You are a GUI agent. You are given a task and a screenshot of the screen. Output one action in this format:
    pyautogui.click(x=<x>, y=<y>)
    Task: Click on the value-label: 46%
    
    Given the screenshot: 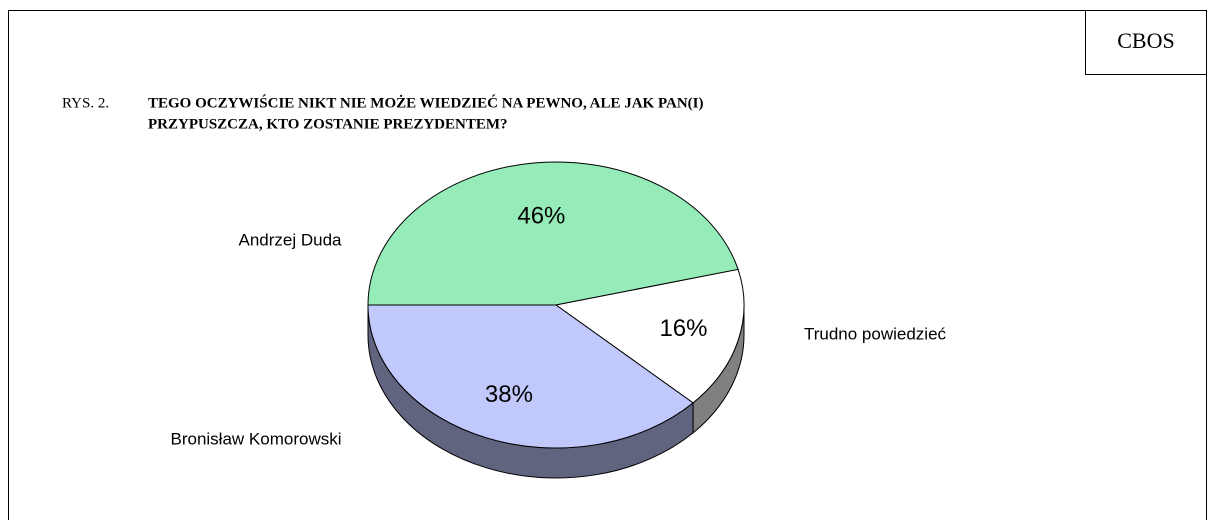 What is the action you would take?
    pyautogui.click(x=541, y=215)
    